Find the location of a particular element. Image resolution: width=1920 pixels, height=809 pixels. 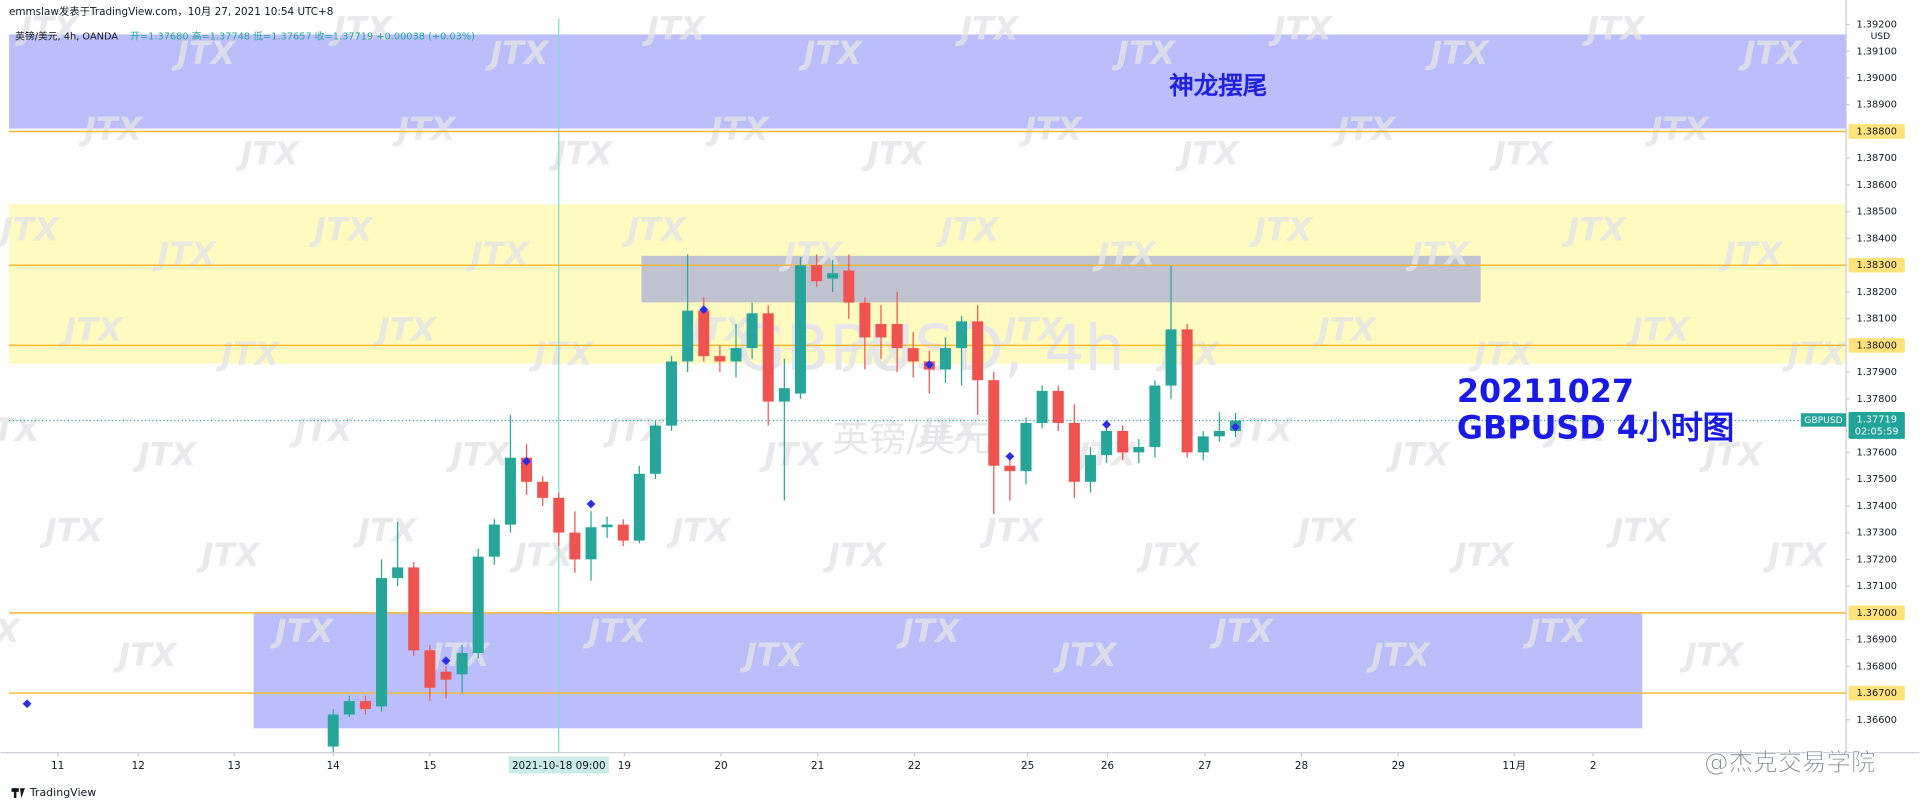

level-label: 1.38000 is located at coordinates (1876, 345).